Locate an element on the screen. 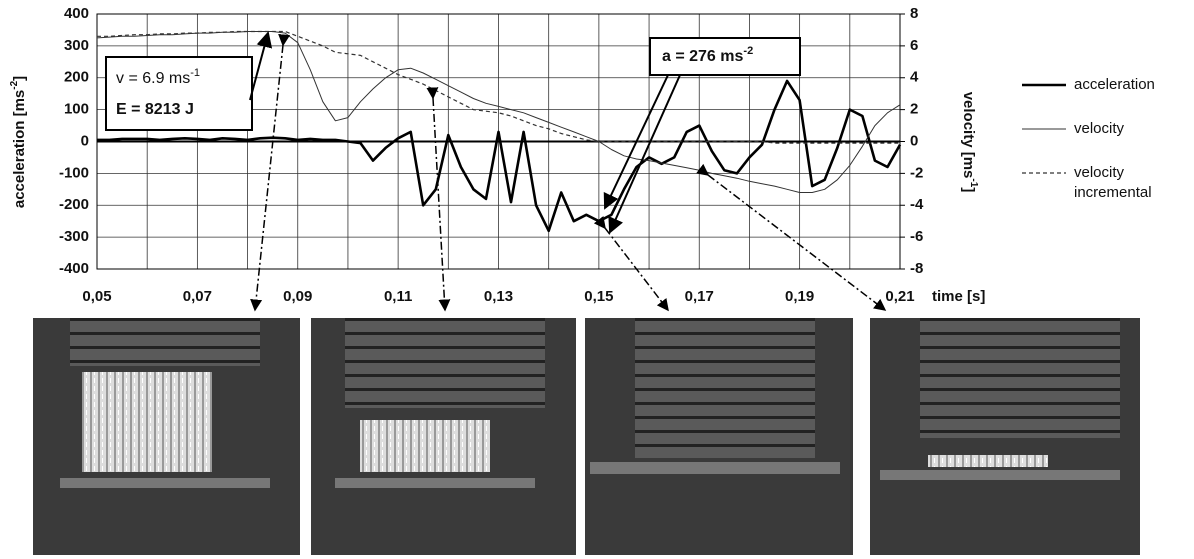 This screenshot has width=1194, height=559. y2-axis-label: velocity [ms-1] is located at coordinates (969, 142).